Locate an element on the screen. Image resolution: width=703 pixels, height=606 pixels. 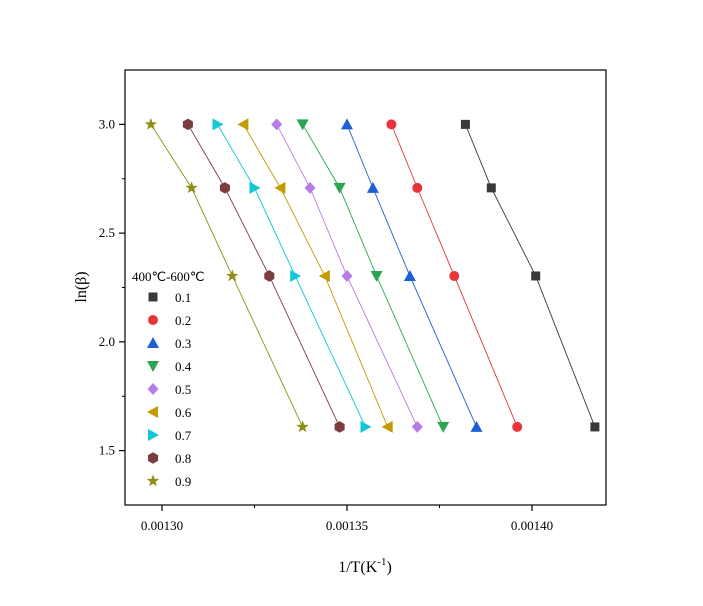
y-axis-title: ln(β) is located at coordinates (81, 286).